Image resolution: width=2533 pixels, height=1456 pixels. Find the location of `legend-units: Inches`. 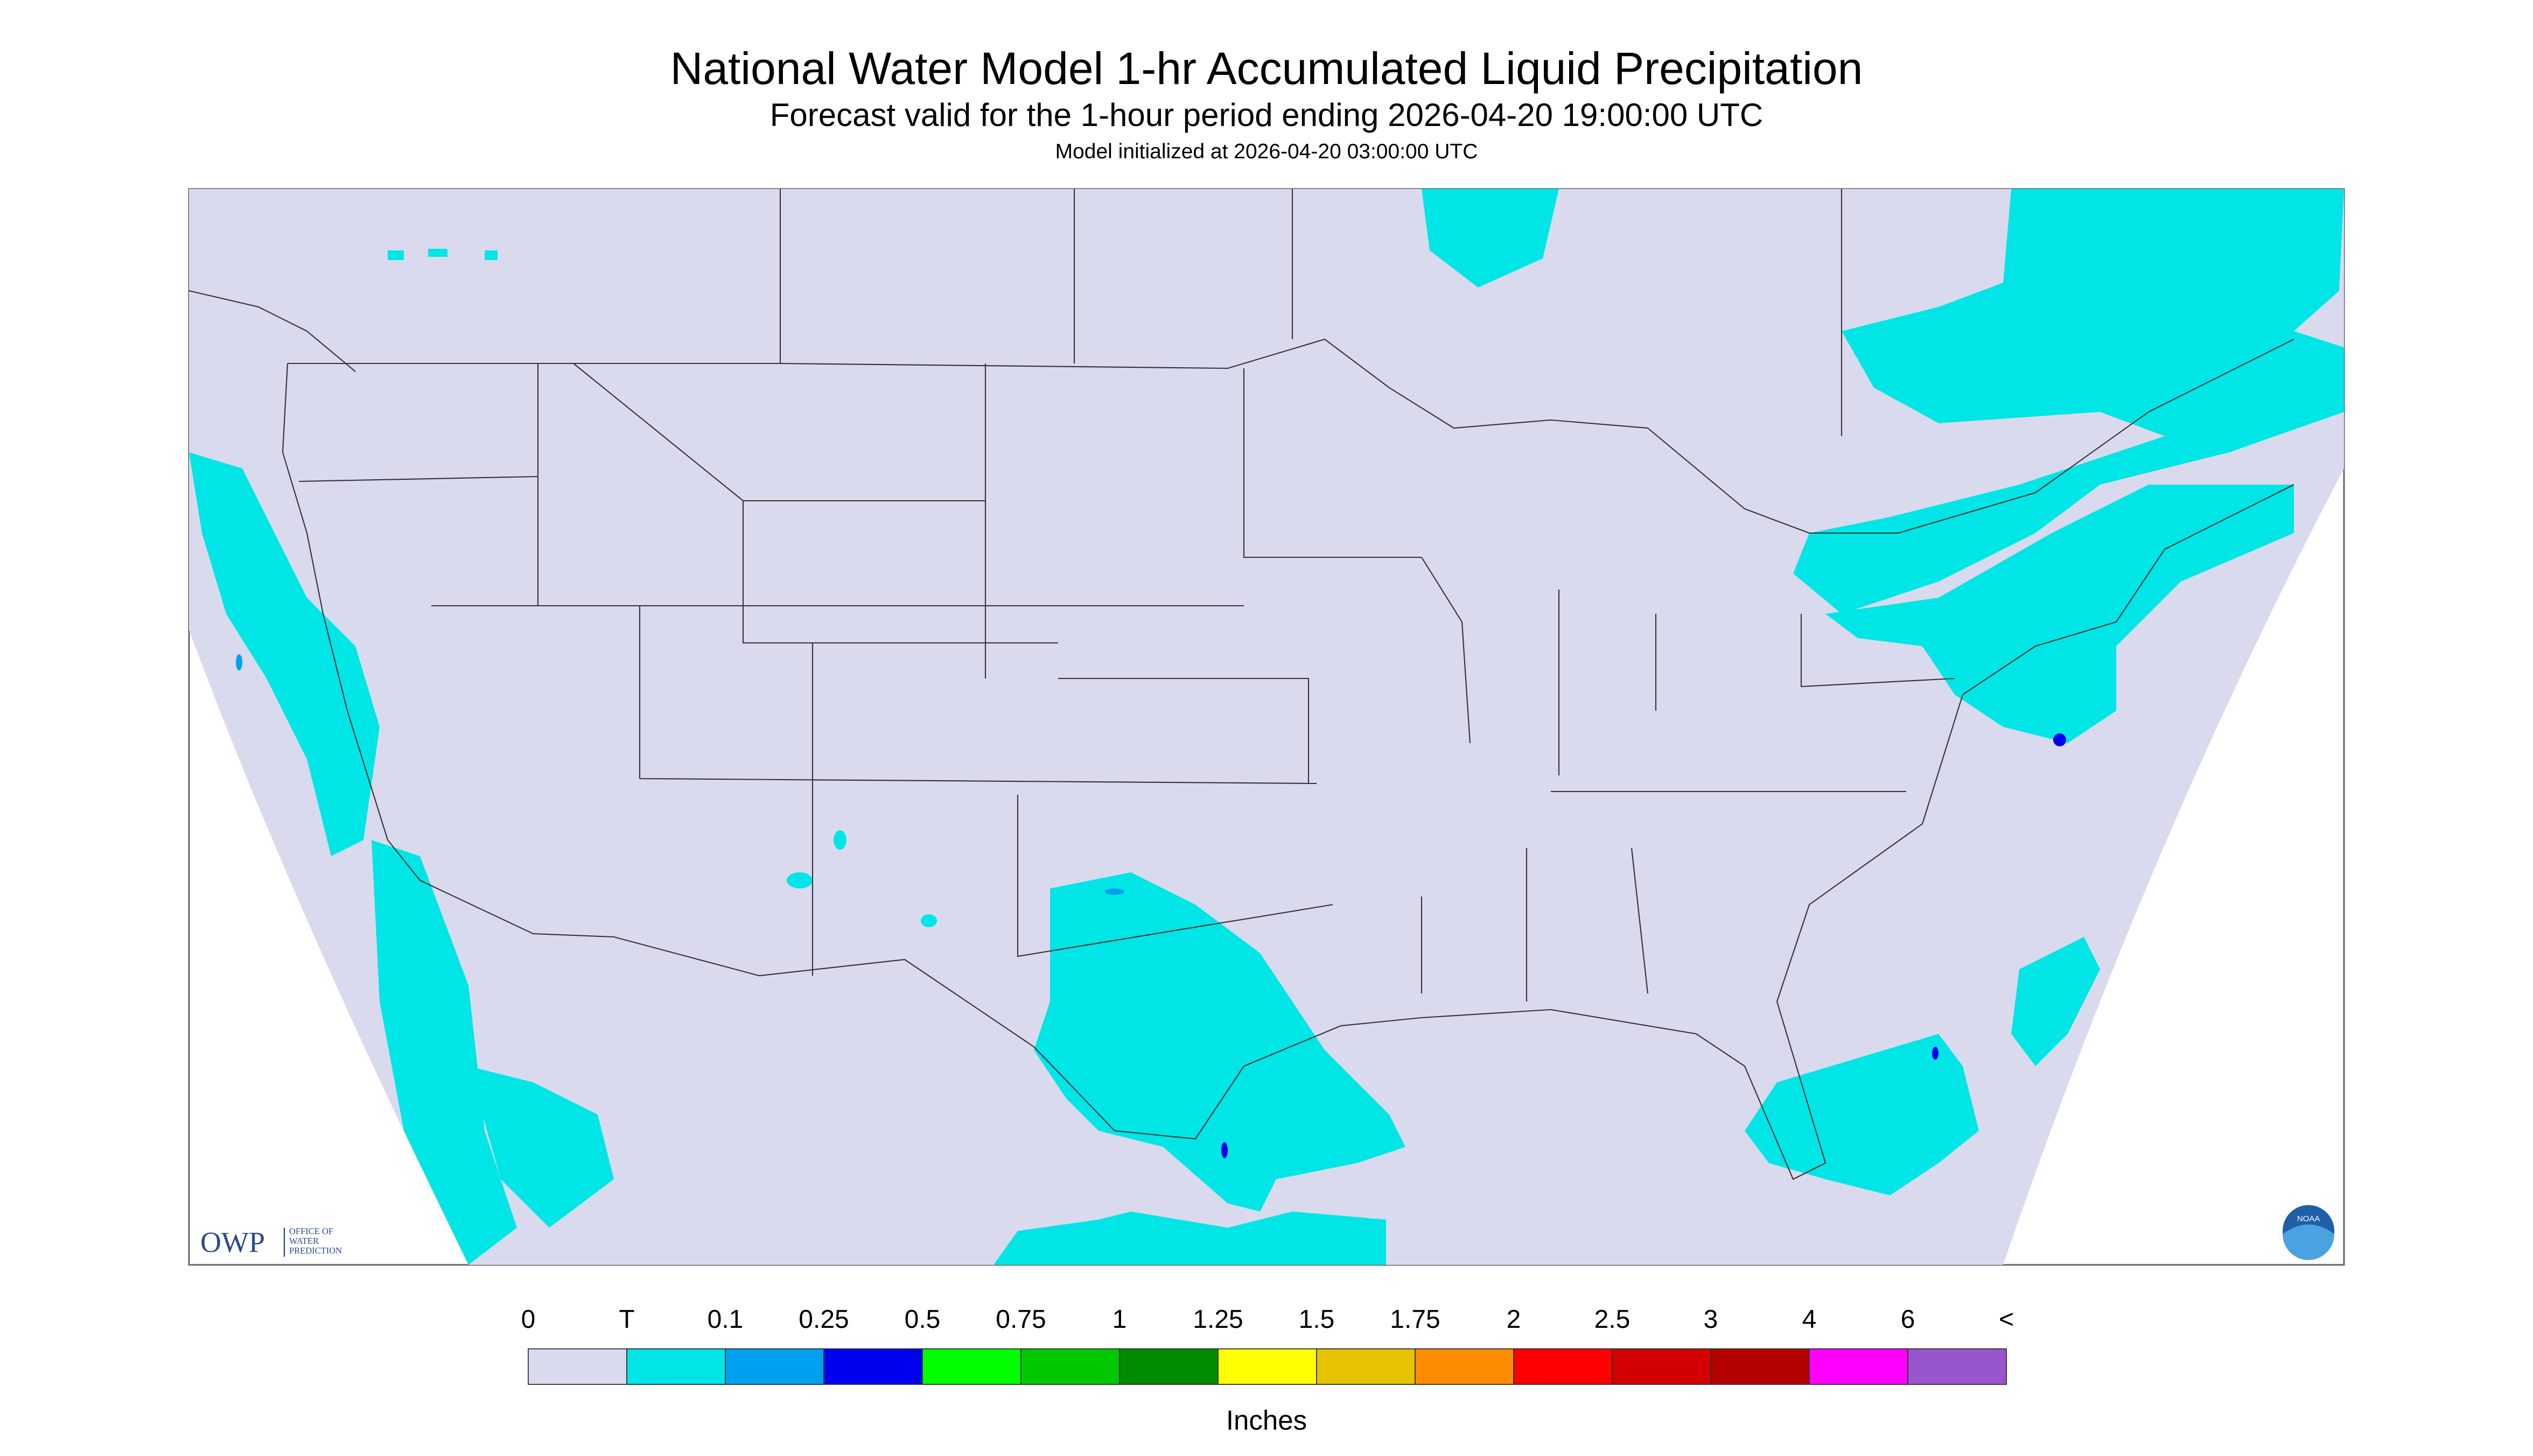

legend-units: Inches is located at coordinates (1266, 1420).